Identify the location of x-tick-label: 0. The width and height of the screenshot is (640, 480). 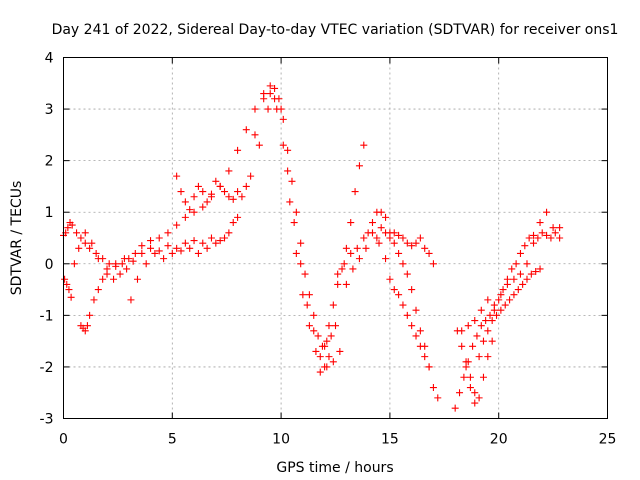
(63, 440).